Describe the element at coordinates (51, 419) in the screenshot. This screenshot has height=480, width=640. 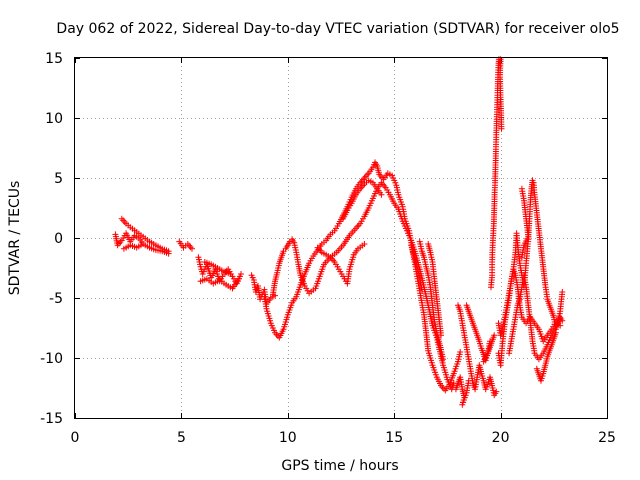
I see `y-tick-label: -15` at that location.